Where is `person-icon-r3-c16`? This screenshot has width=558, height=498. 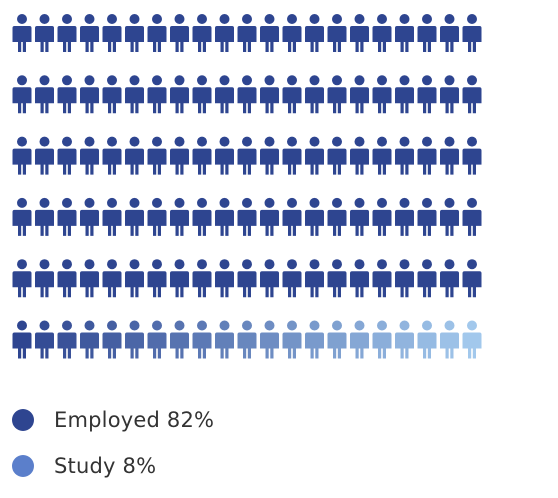
person-icon-r3-c16 is located at coordinates (382, 216).